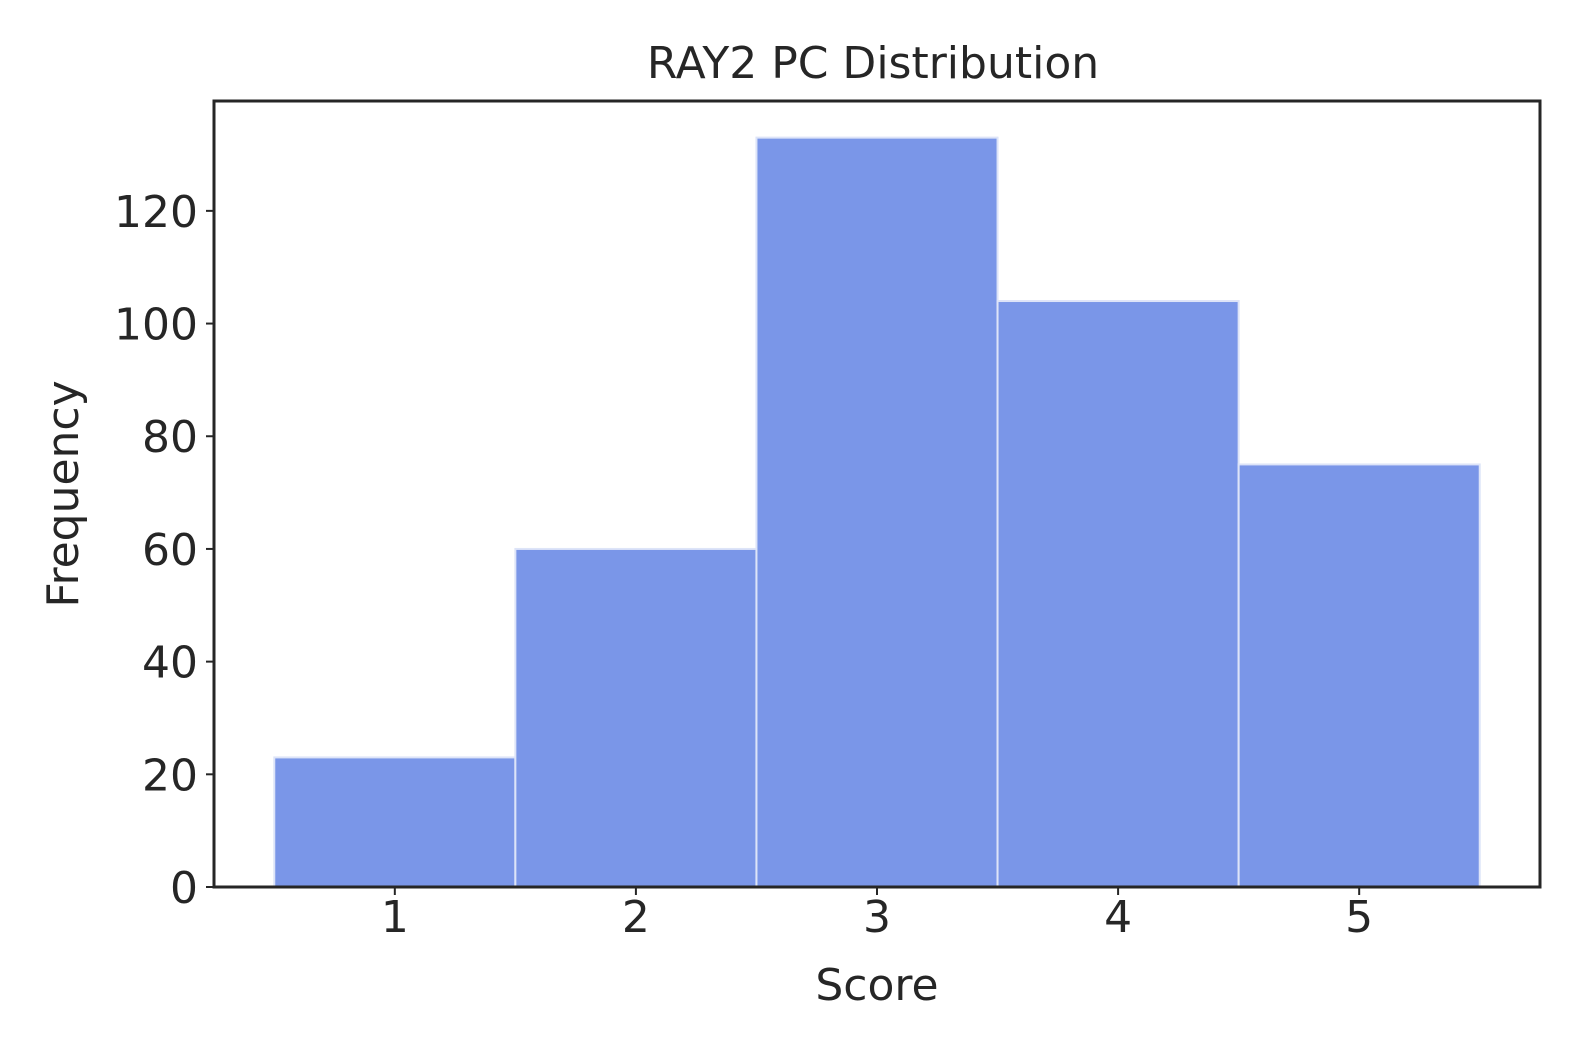  Describe the element at coordinates (395, 917) in the screenshot. I see `x-tick-label: 1` at that location.